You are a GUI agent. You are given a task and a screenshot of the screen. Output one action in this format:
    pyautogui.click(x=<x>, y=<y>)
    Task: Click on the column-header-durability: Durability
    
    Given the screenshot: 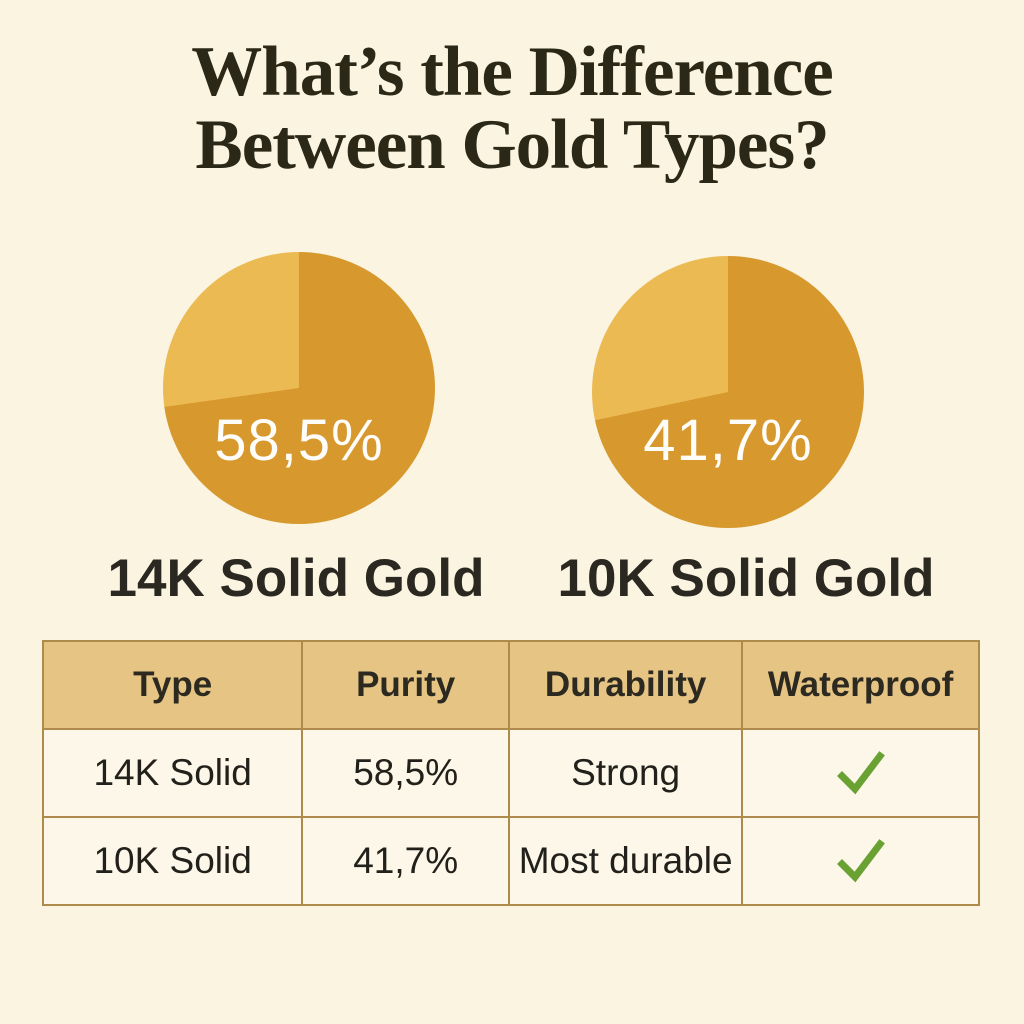 What is the action you would take?
    pyautogui.click(x=626, y=685)
    